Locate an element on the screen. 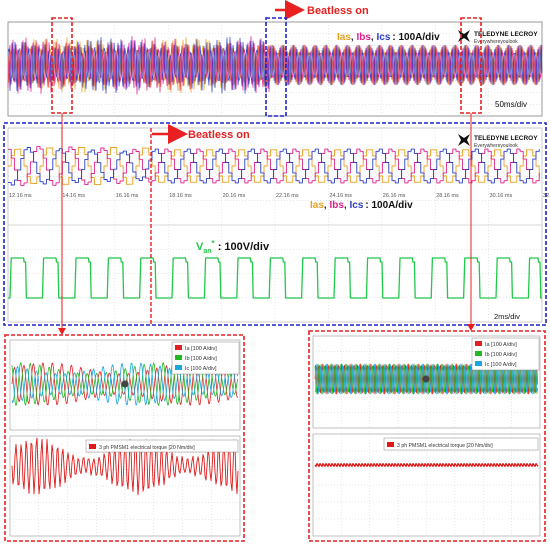 Image resolution: width=550 pixels, height=545 pixels. mid-legend-ics: Ics is located at coordinates (356, 205).